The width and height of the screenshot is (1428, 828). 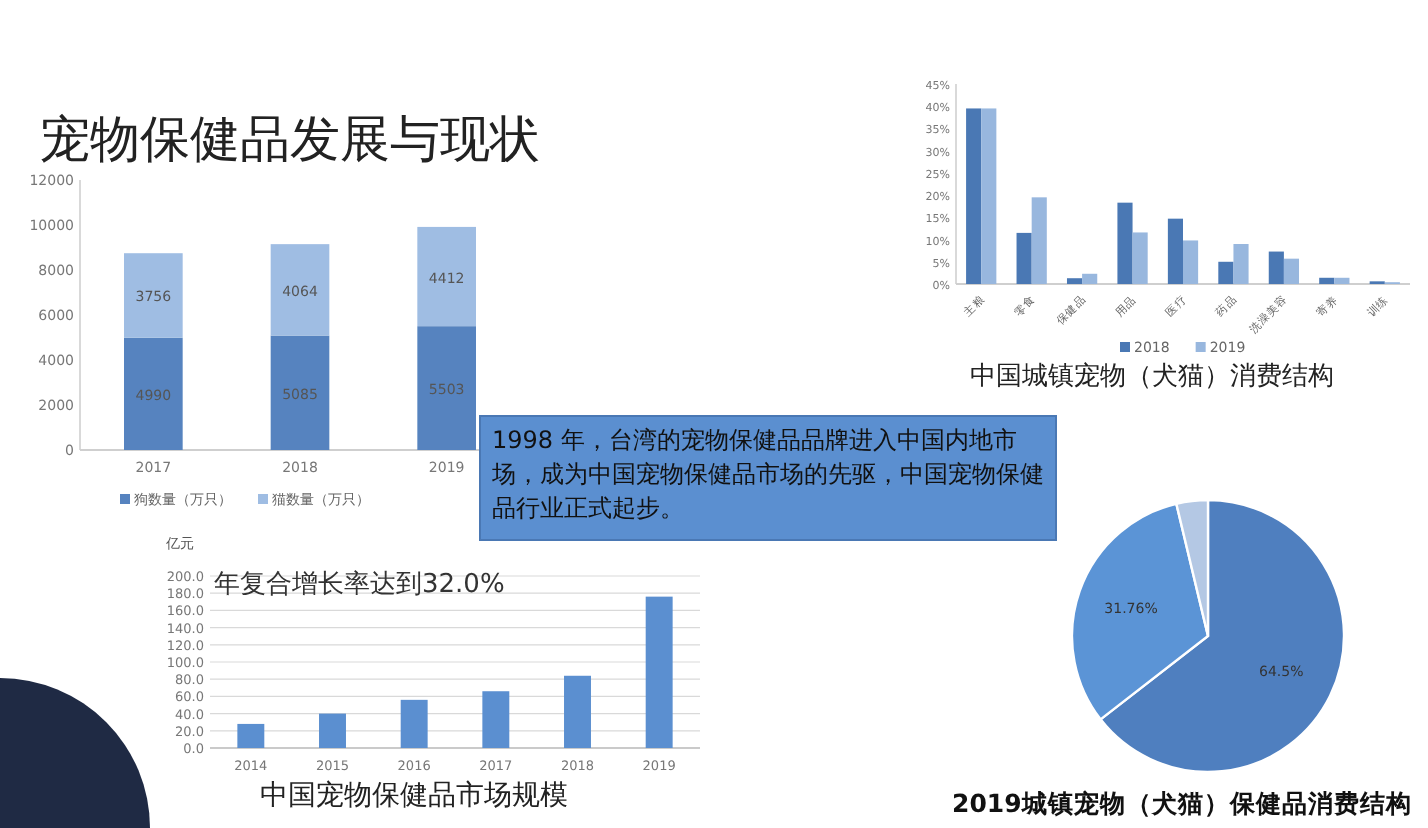 What do you see at coordinates (414, 796) in the screenshot?
I see `text: 中国宠物保健品市场规模` at bounding box center [414, 796].